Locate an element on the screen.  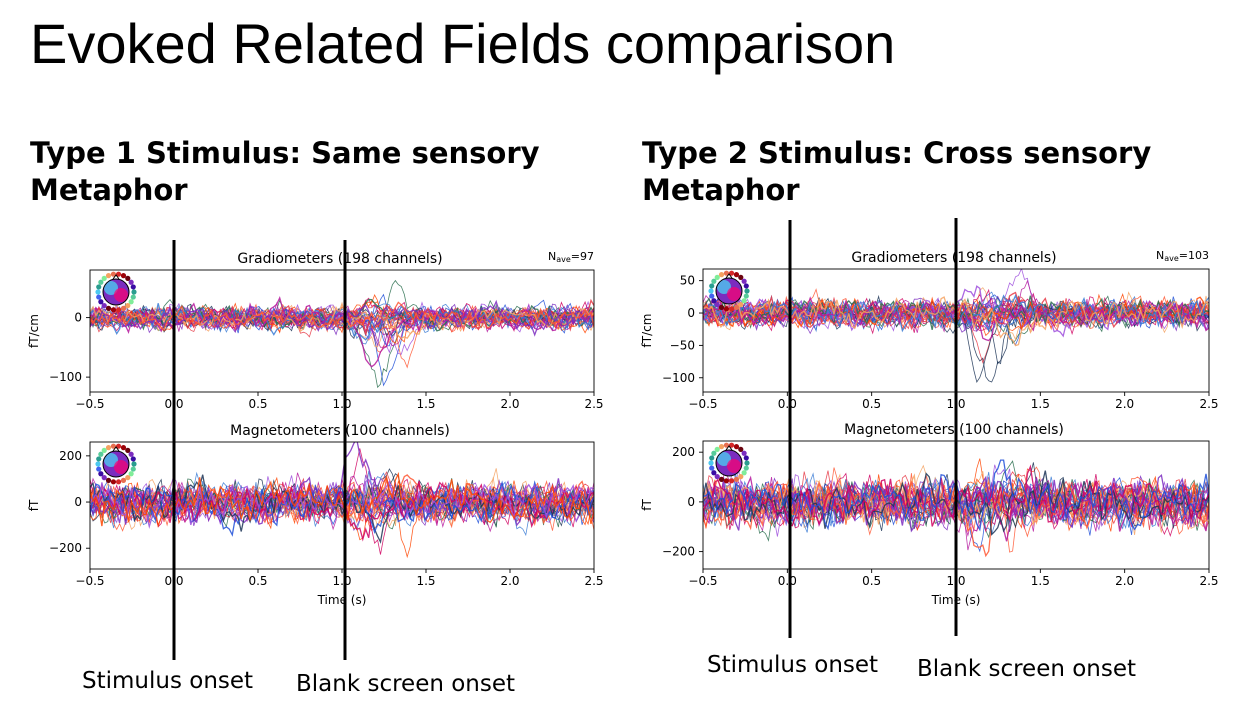
xtick-label-3-4: 1.5 is located at coordinates (1040, 581).